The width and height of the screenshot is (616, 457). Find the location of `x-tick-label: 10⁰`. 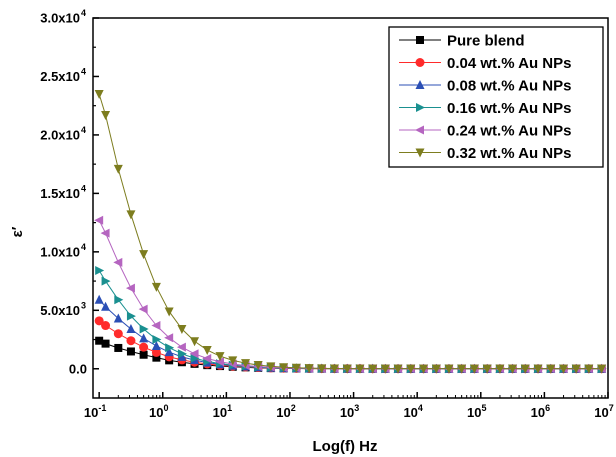

x-tick-label: 10⁰ is located at coordinates (158, 411).